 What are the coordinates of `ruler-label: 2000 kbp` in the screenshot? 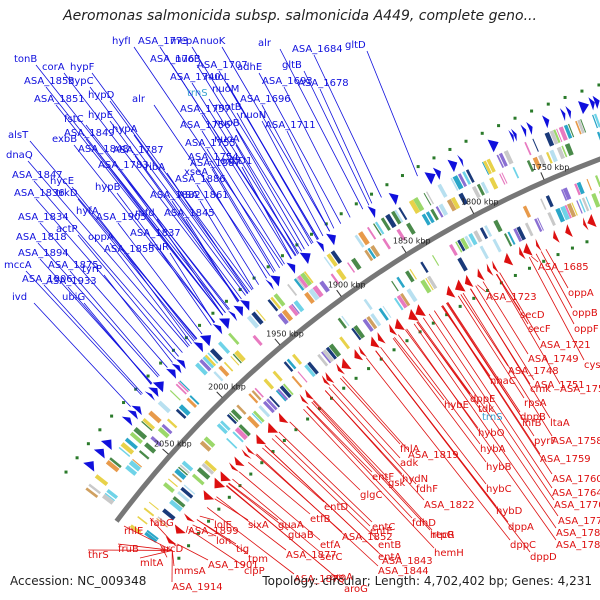 It's located at (227, 386).